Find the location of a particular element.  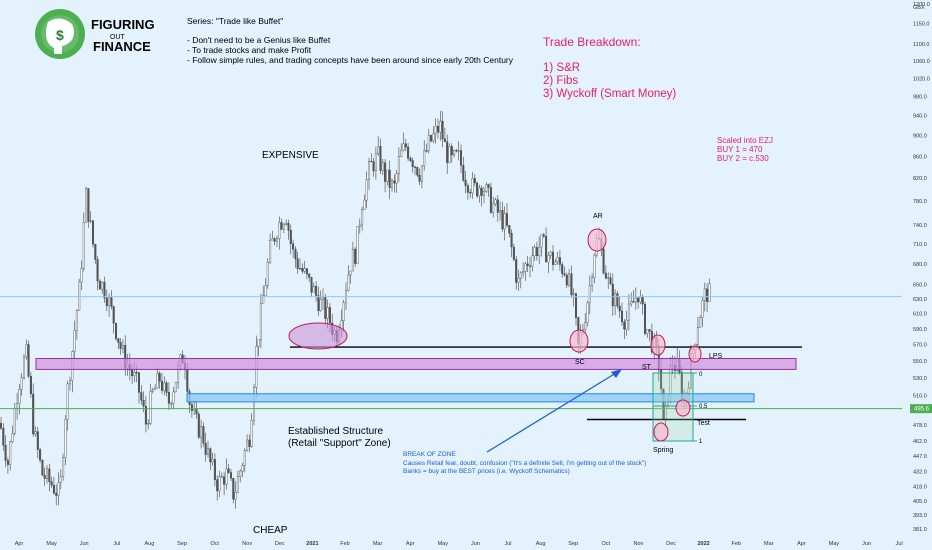

structure-label-2: (Retail "Support" Zone) is located at coordinates (339, 443).